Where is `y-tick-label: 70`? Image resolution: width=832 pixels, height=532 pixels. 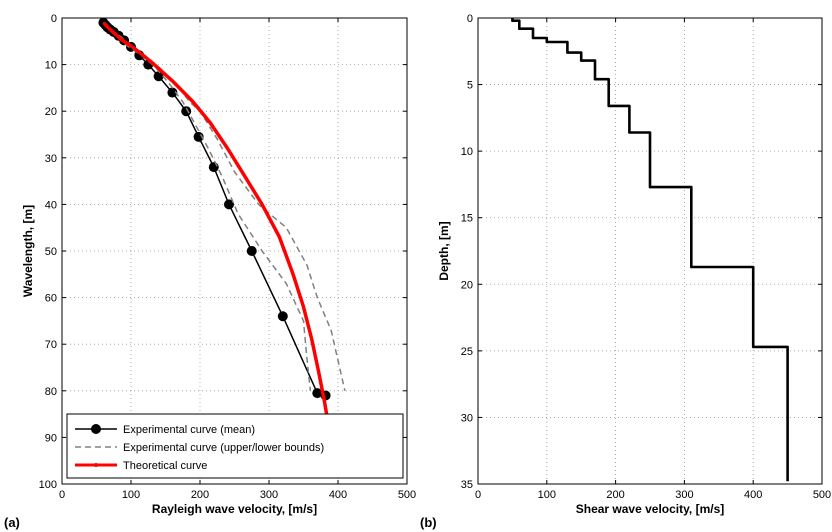
y-tick-label: 70 is located at coordinates (51, 345).